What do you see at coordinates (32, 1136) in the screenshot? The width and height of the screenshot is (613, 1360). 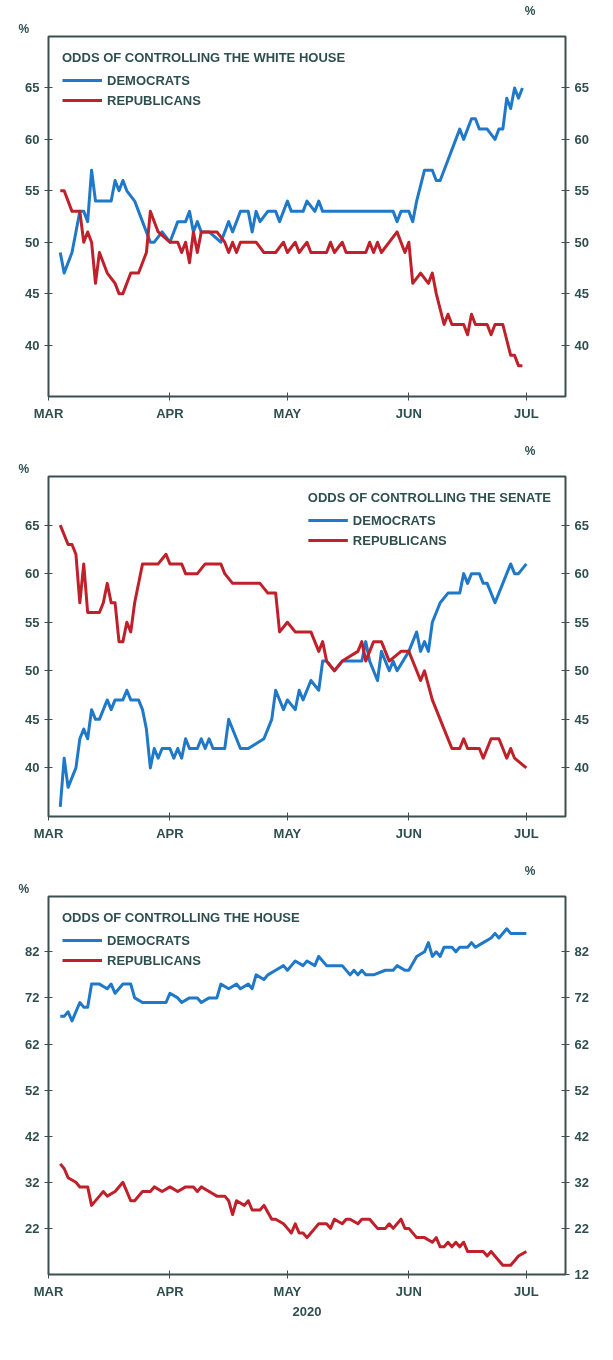 I see `y-tick-label: 42` at bounding box center [32, 1136].